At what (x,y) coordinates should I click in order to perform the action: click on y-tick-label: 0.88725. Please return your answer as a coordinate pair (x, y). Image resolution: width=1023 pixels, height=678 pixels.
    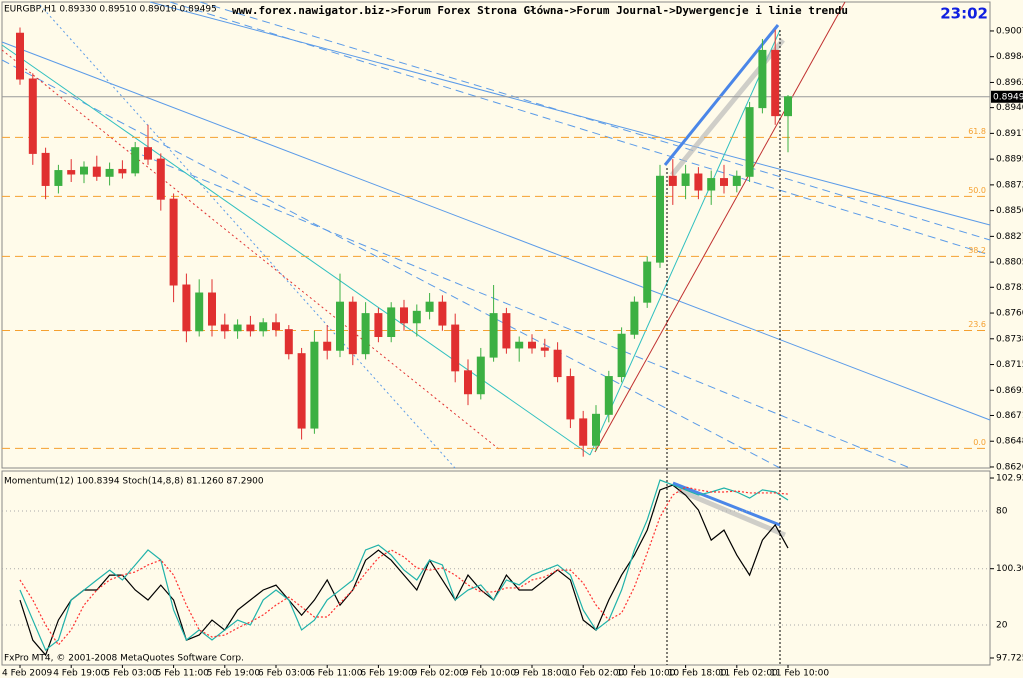
    Looking at the image, I should click on (1009, 185).